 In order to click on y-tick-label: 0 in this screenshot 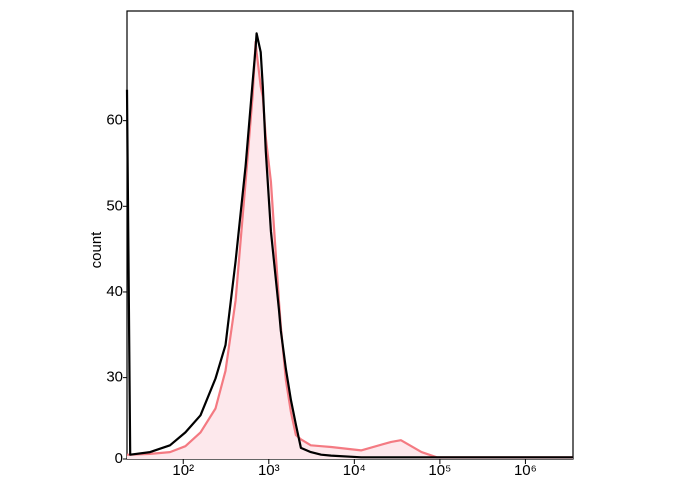, I will do `click(119, 458)`.